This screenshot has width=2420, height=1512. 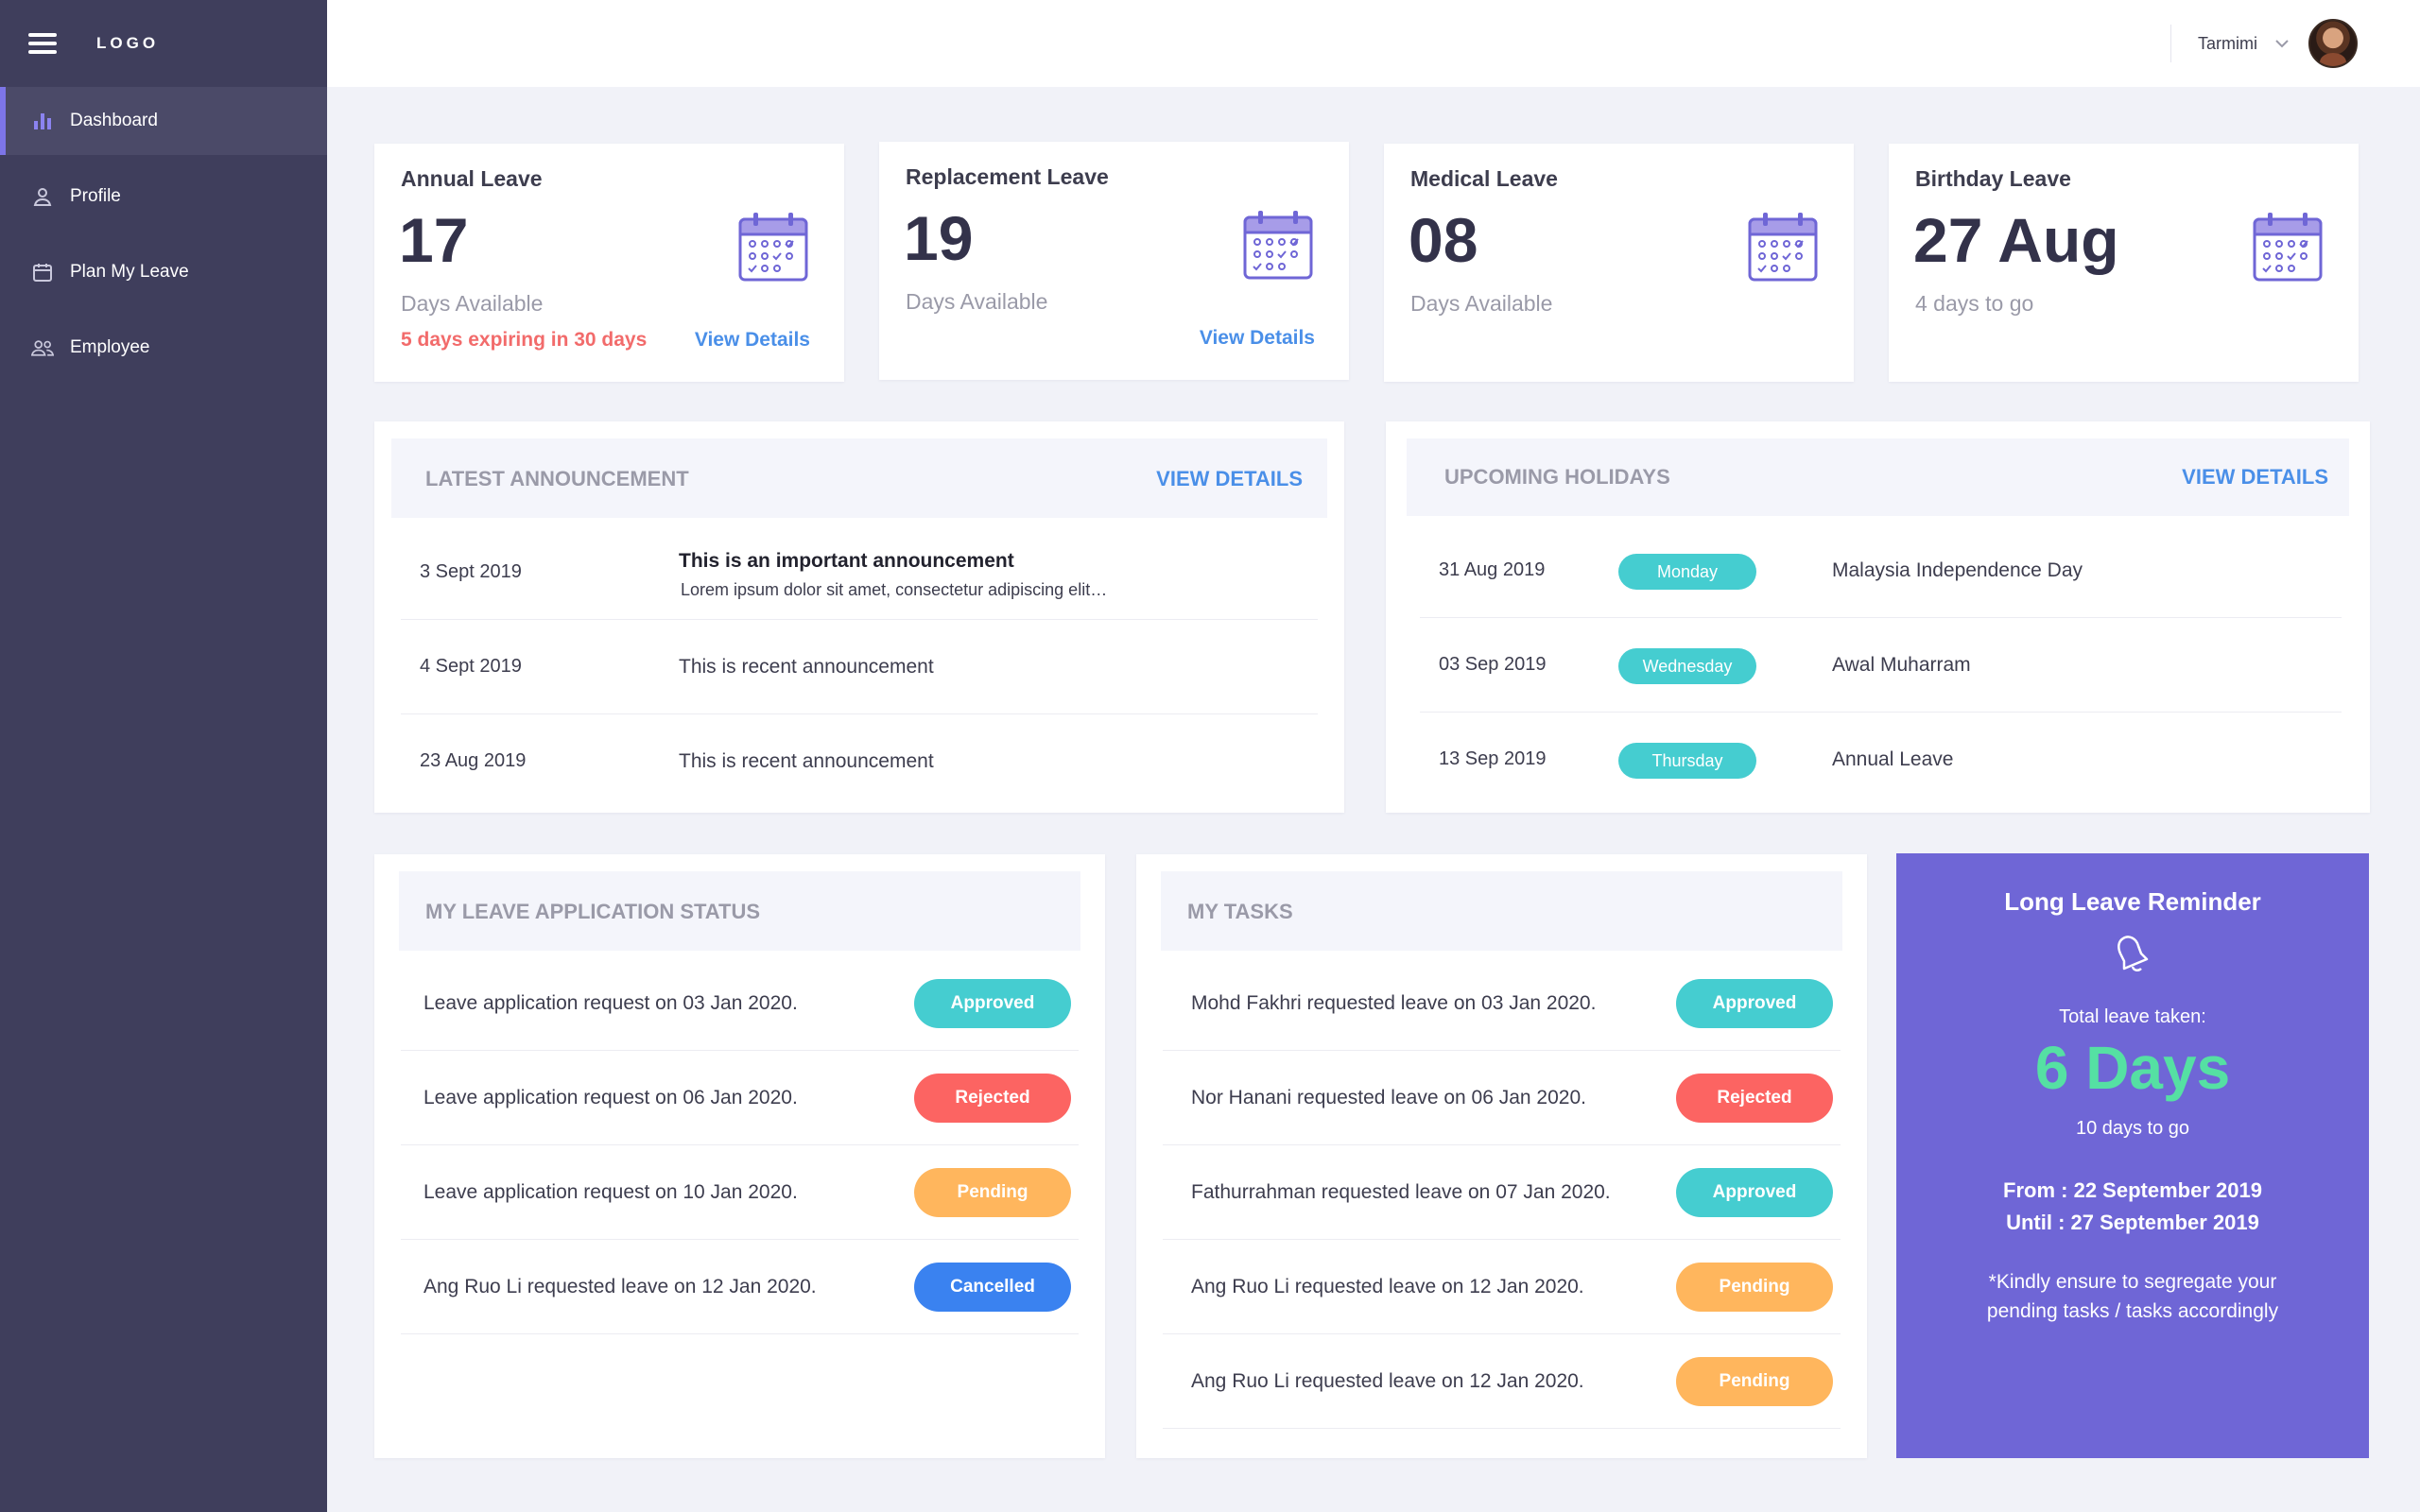 What do you see at coordinates (1901, 665) in the screenshot?
I see `holiday-name: Awal Muharram` at bounding box center [1901, 665].